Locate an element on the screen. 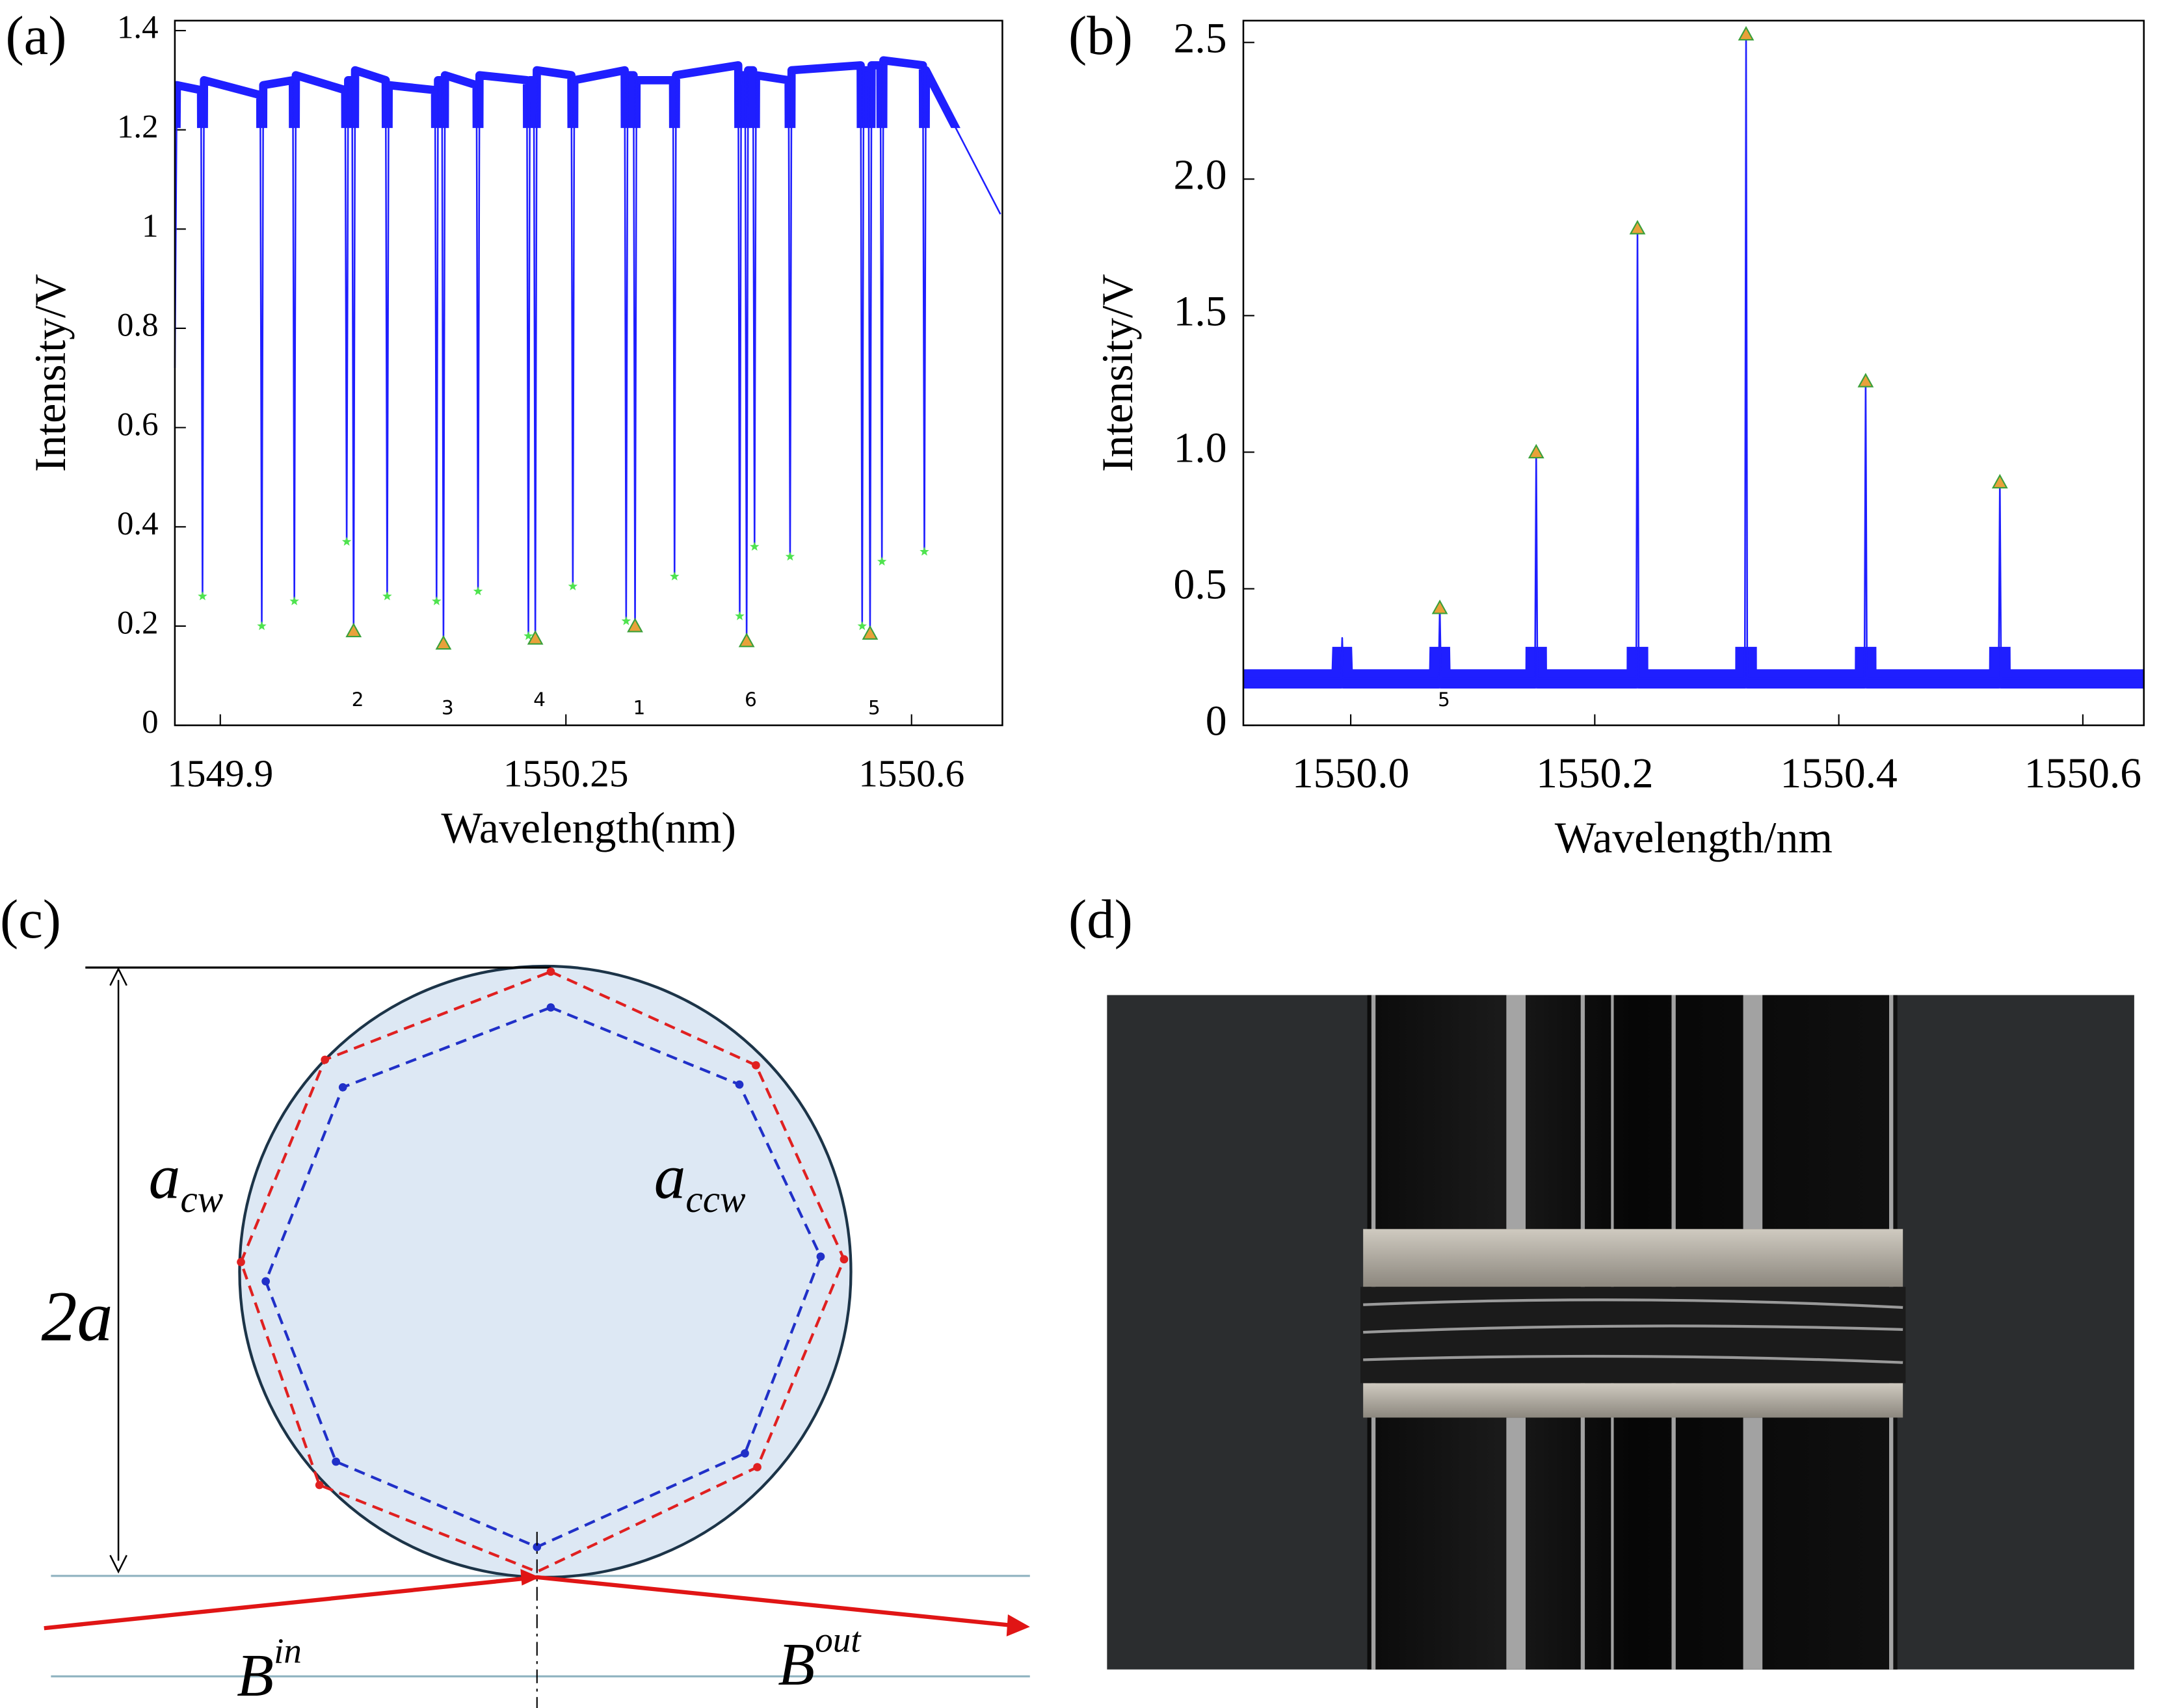 The width and height of the screenshot is (2159, 1708). ccw-label: accw is located at coordinates (700, 1181).